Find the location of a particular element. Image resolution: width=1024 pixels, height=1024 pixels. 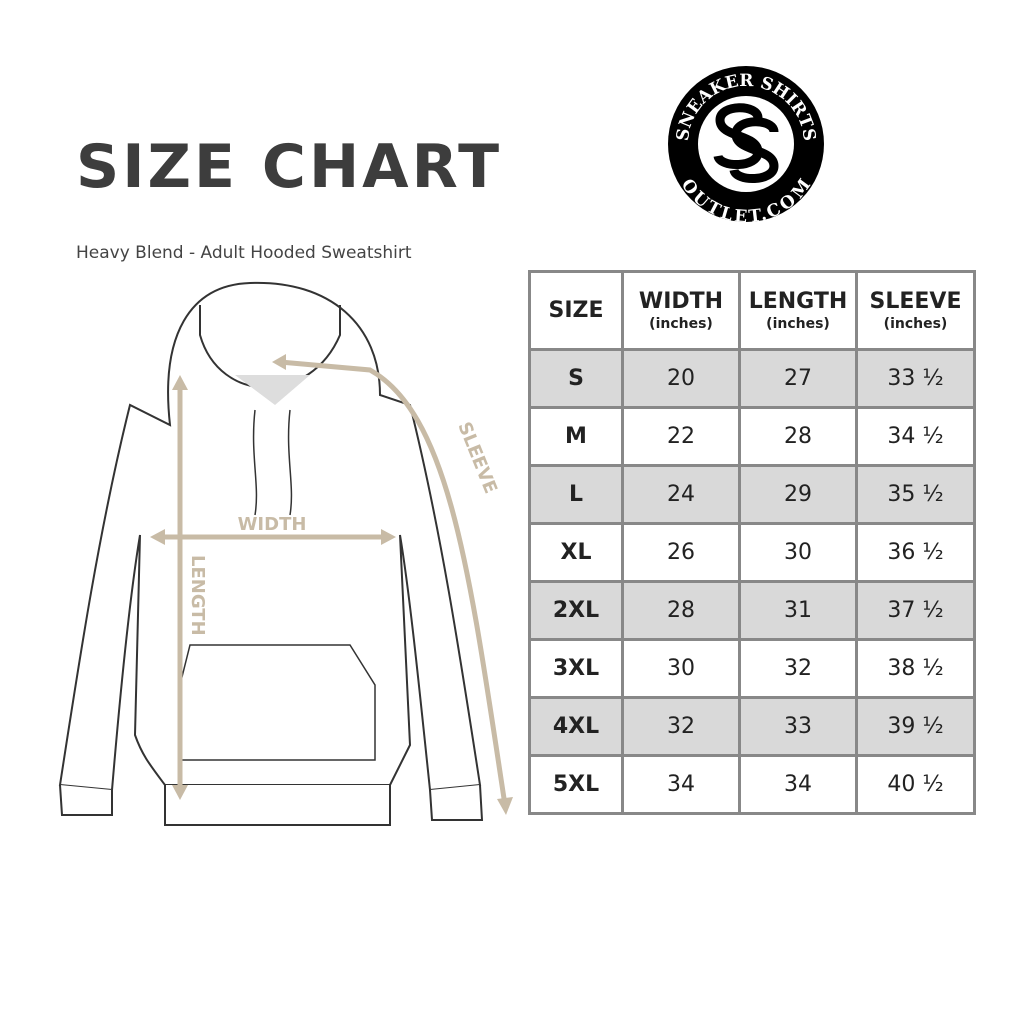

column-header-width: WIDTH (inches) is located at coordinates (681, 310).